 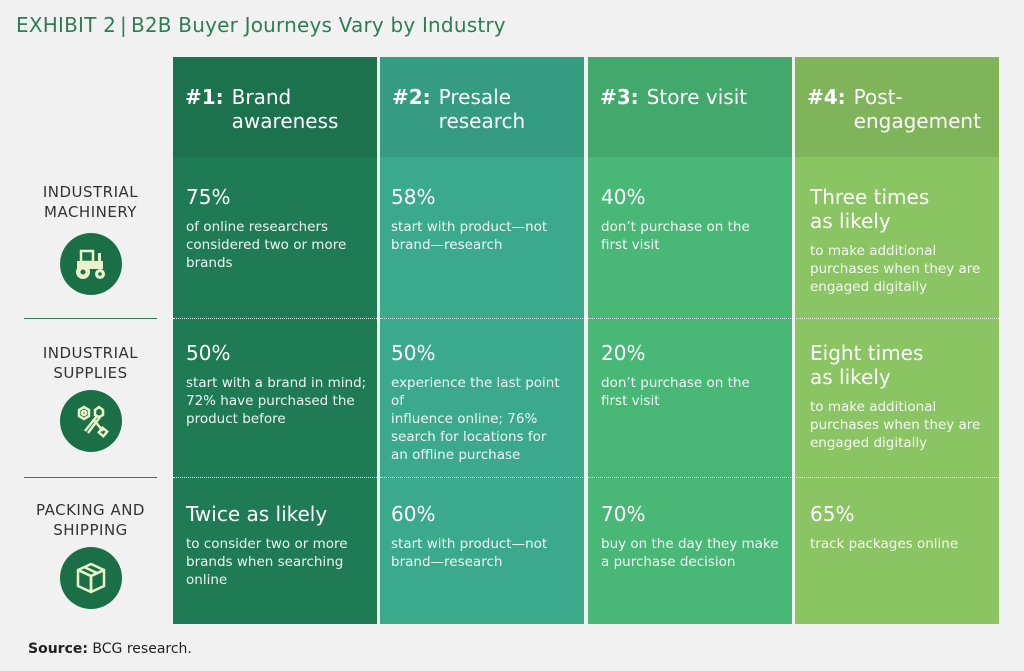 I want to click on column-title: #2: Presale research, so click(x=484, y=109).